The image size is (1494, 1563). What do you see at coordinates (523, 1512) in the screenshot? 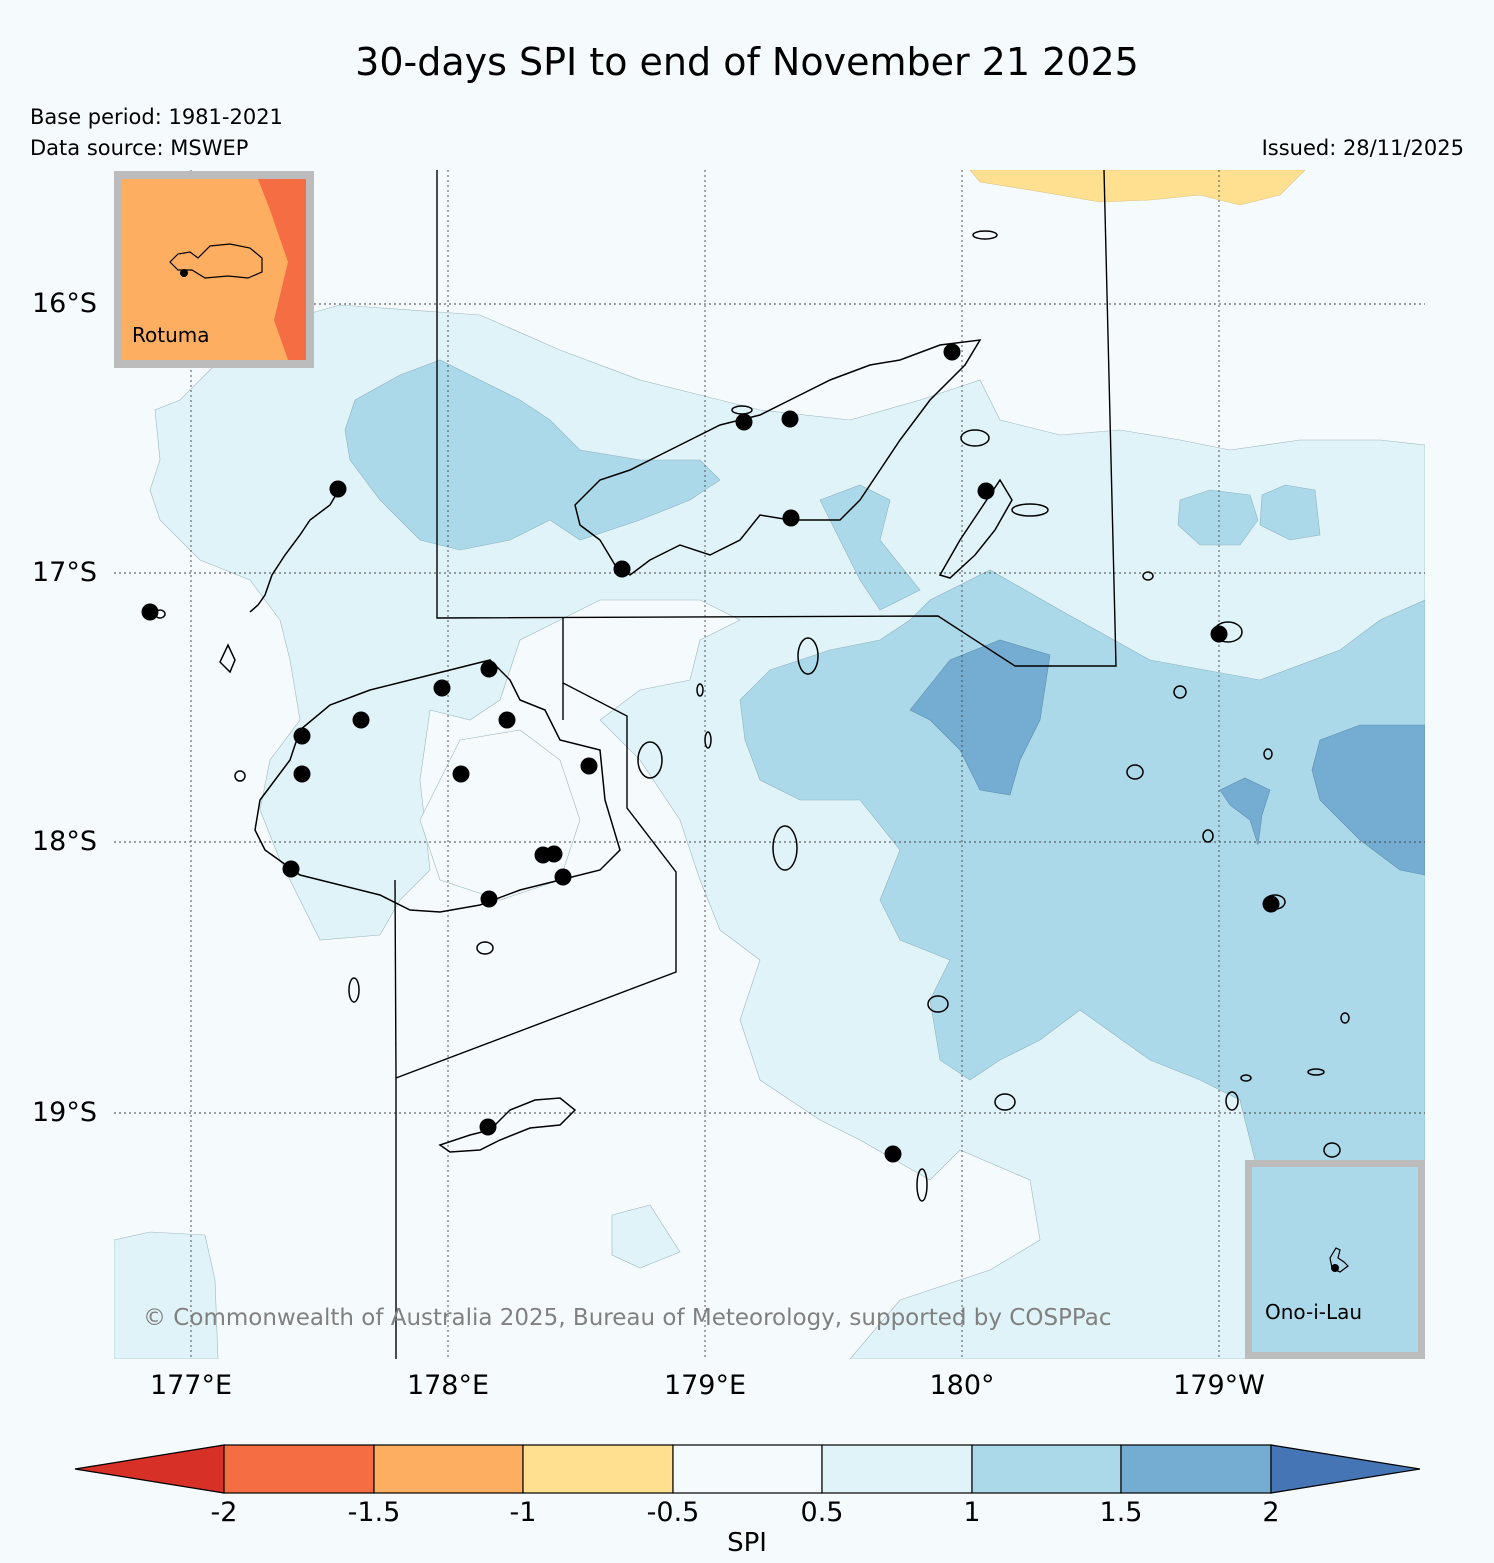
I see `colorbar-tick-label: -1` at bounding box center [523, 1512].